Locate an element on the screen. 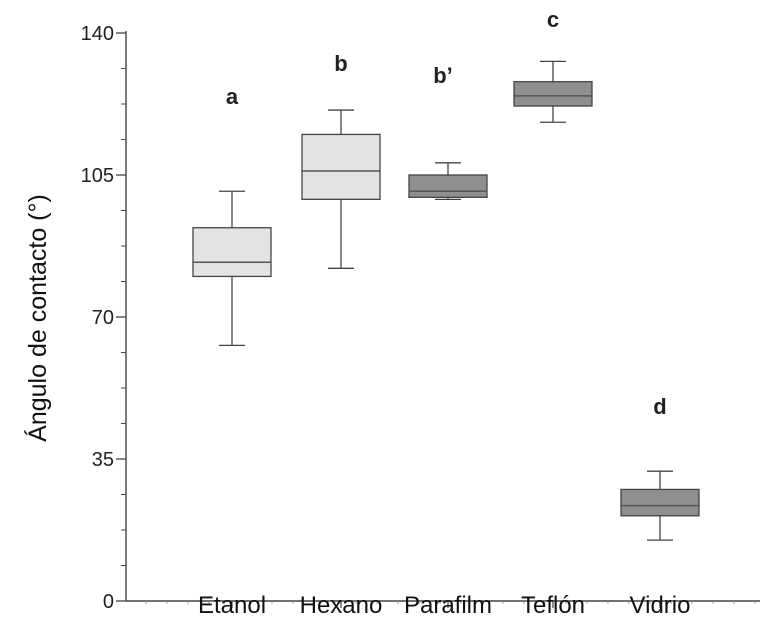 This screenshot has width=761, height=626. x-category-label: Etanol is located at coordinates (232, 605).